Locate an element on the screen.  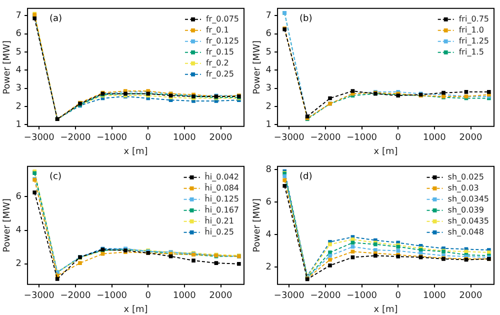
annotation: (a) is located at coordinates (56, 19).